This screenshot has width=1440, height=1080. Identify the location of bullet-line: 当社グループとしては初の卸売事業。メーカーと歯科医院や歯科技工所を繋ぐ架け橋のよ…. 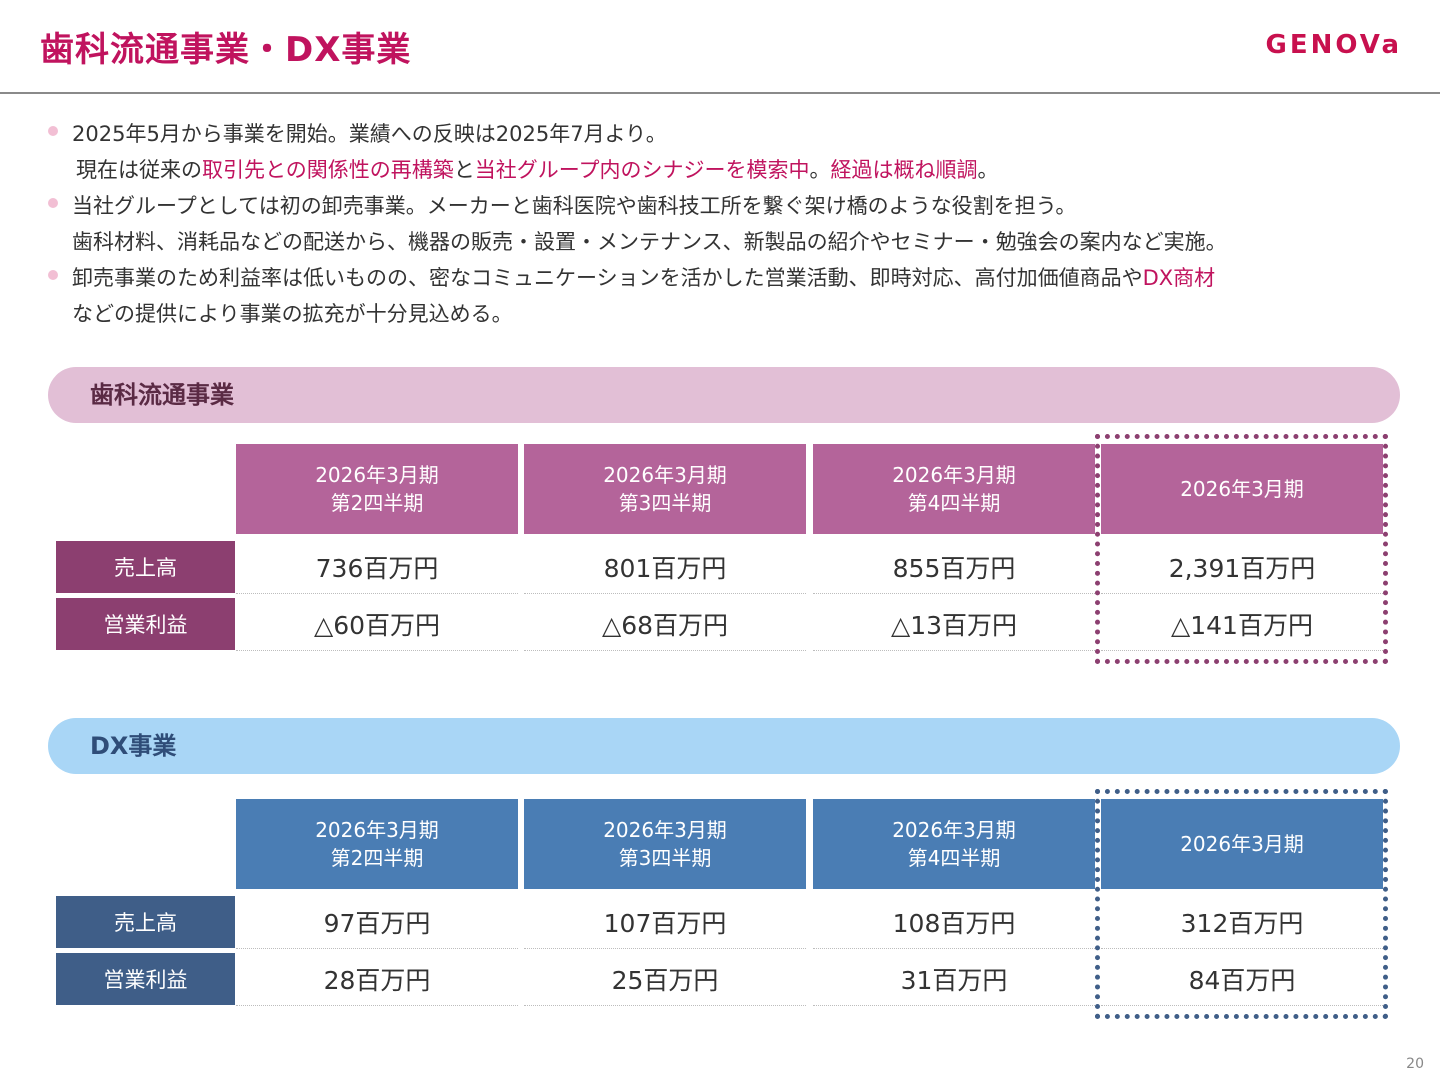
(745, 206).